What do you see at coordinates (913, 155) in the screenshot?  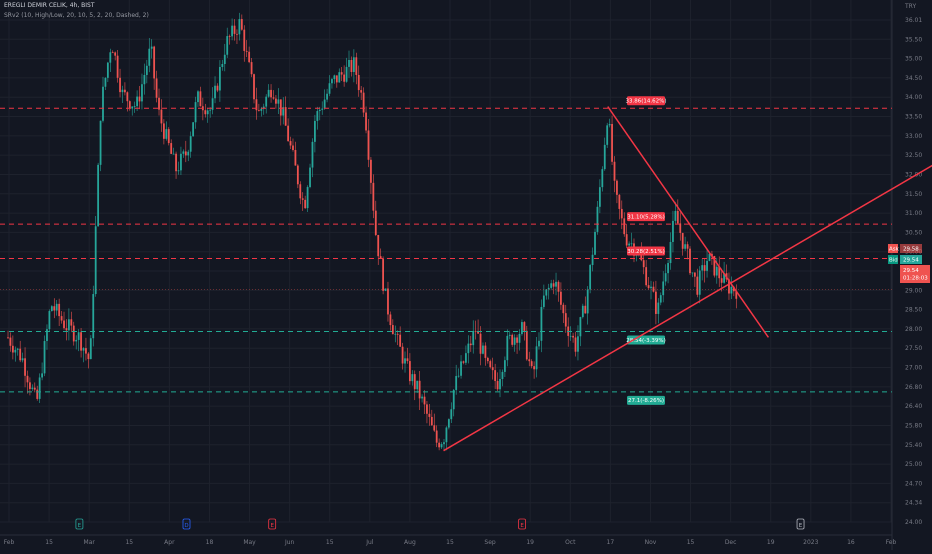 I see `price-tick-label: 32.50` at bounding box center [913, 155].